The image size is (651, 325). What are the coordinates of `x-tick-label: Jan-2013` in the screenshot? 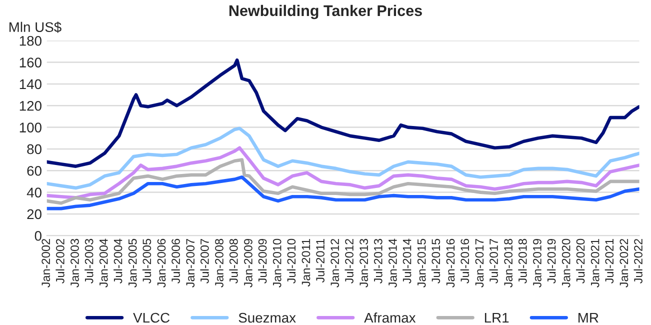 It's located at (364, 263).